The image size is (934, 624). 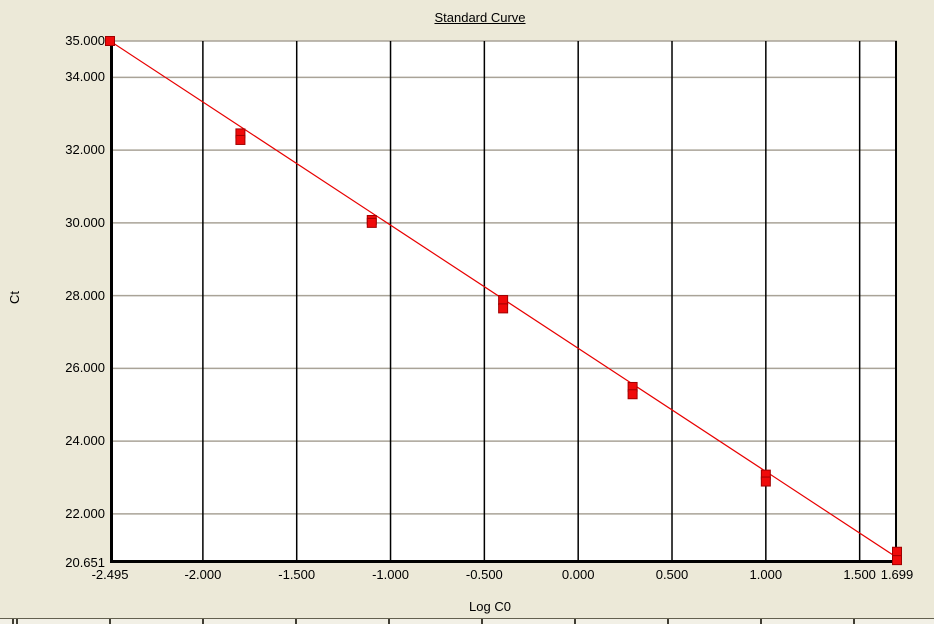 What do you see at coordinates (490, 606) in the screenshot?
I see `x-axis-title: Log C0` at bounding box center [490, 606].